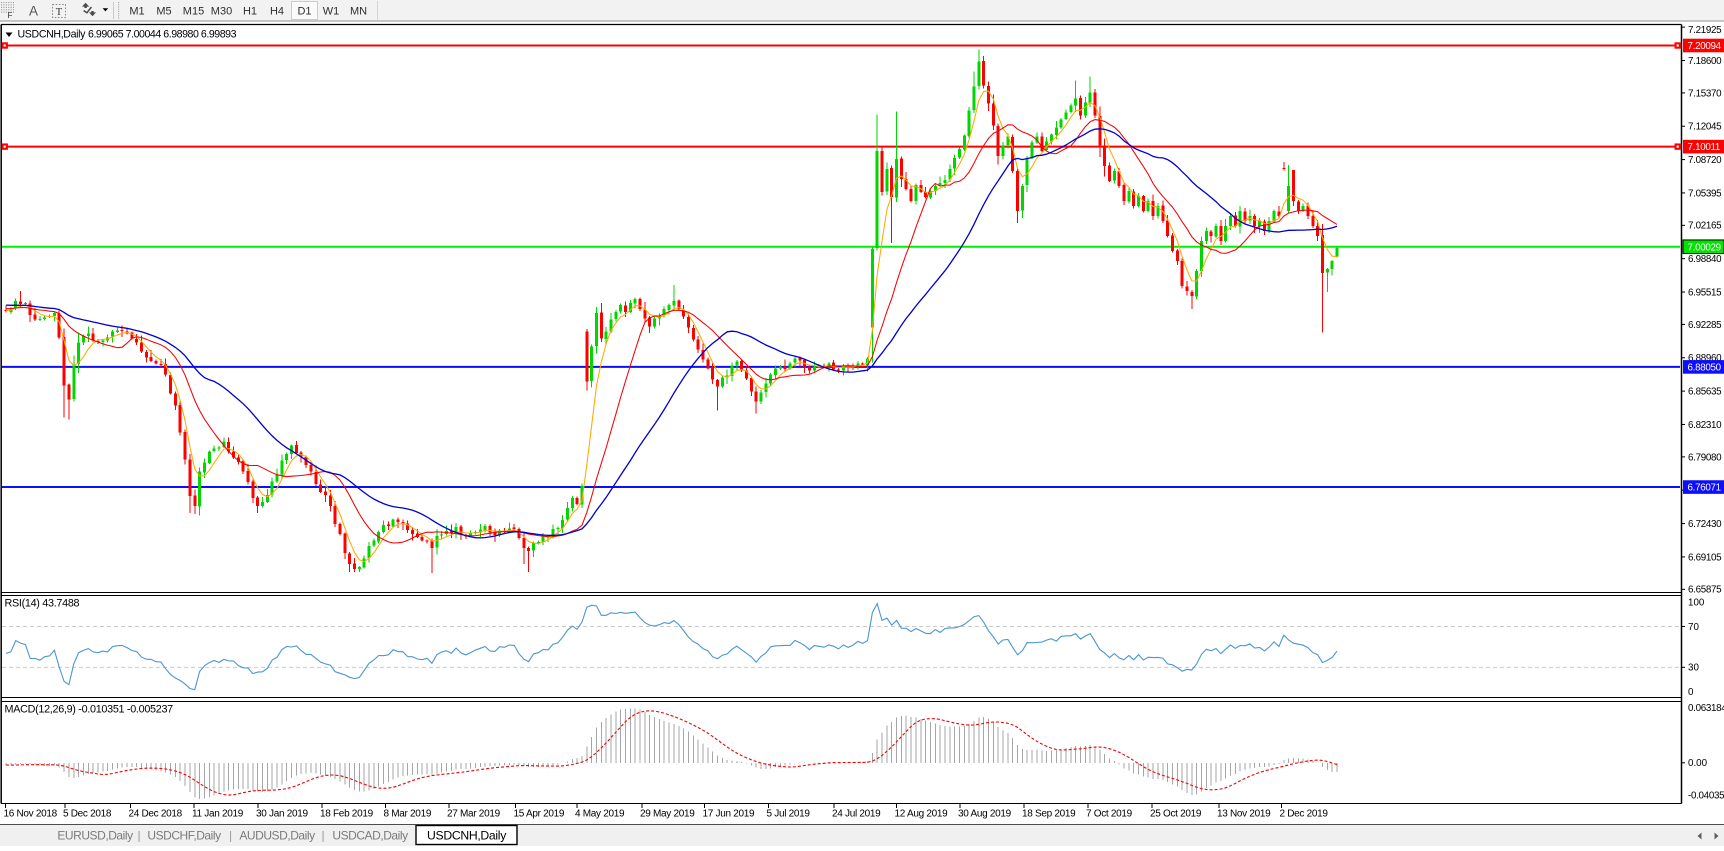 Image resolution: width=1724 pixels, height=851 pixels. What do you see at coordinates (221, 12) in the screenshot?
I see `svg-text: M30` at bounding box center [221, 12].